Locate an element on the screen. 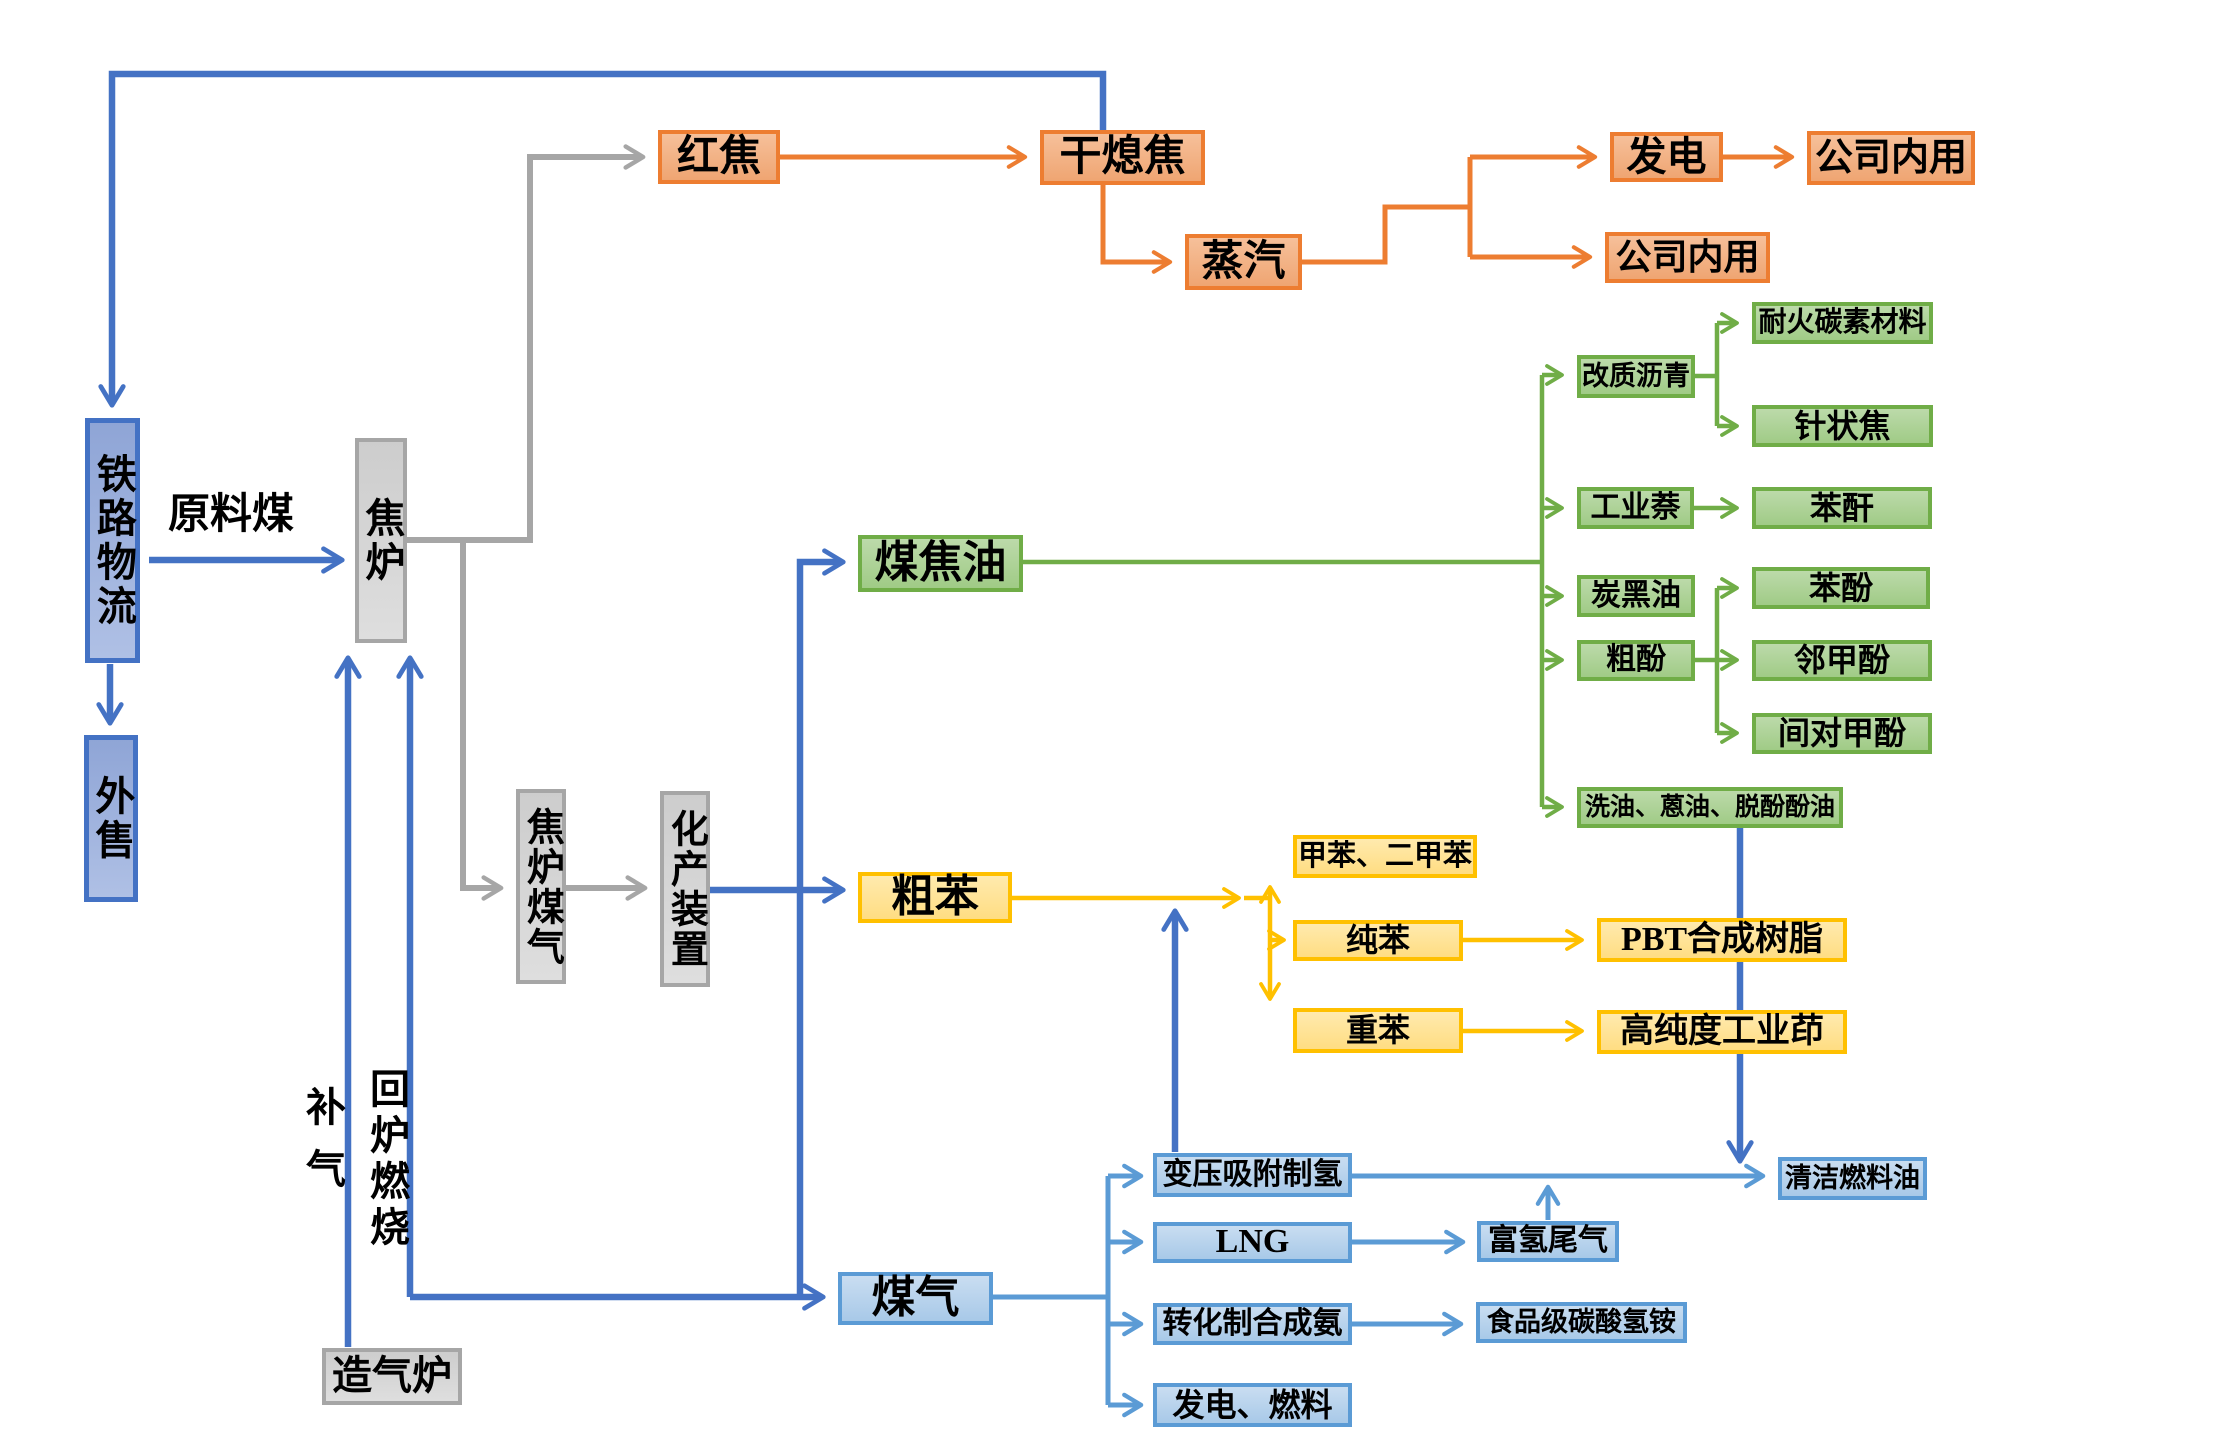 The height and width of the screenshot is (1442, 2230). node-coal-tar: 煤焦油 is located at coordinates (940, 563).